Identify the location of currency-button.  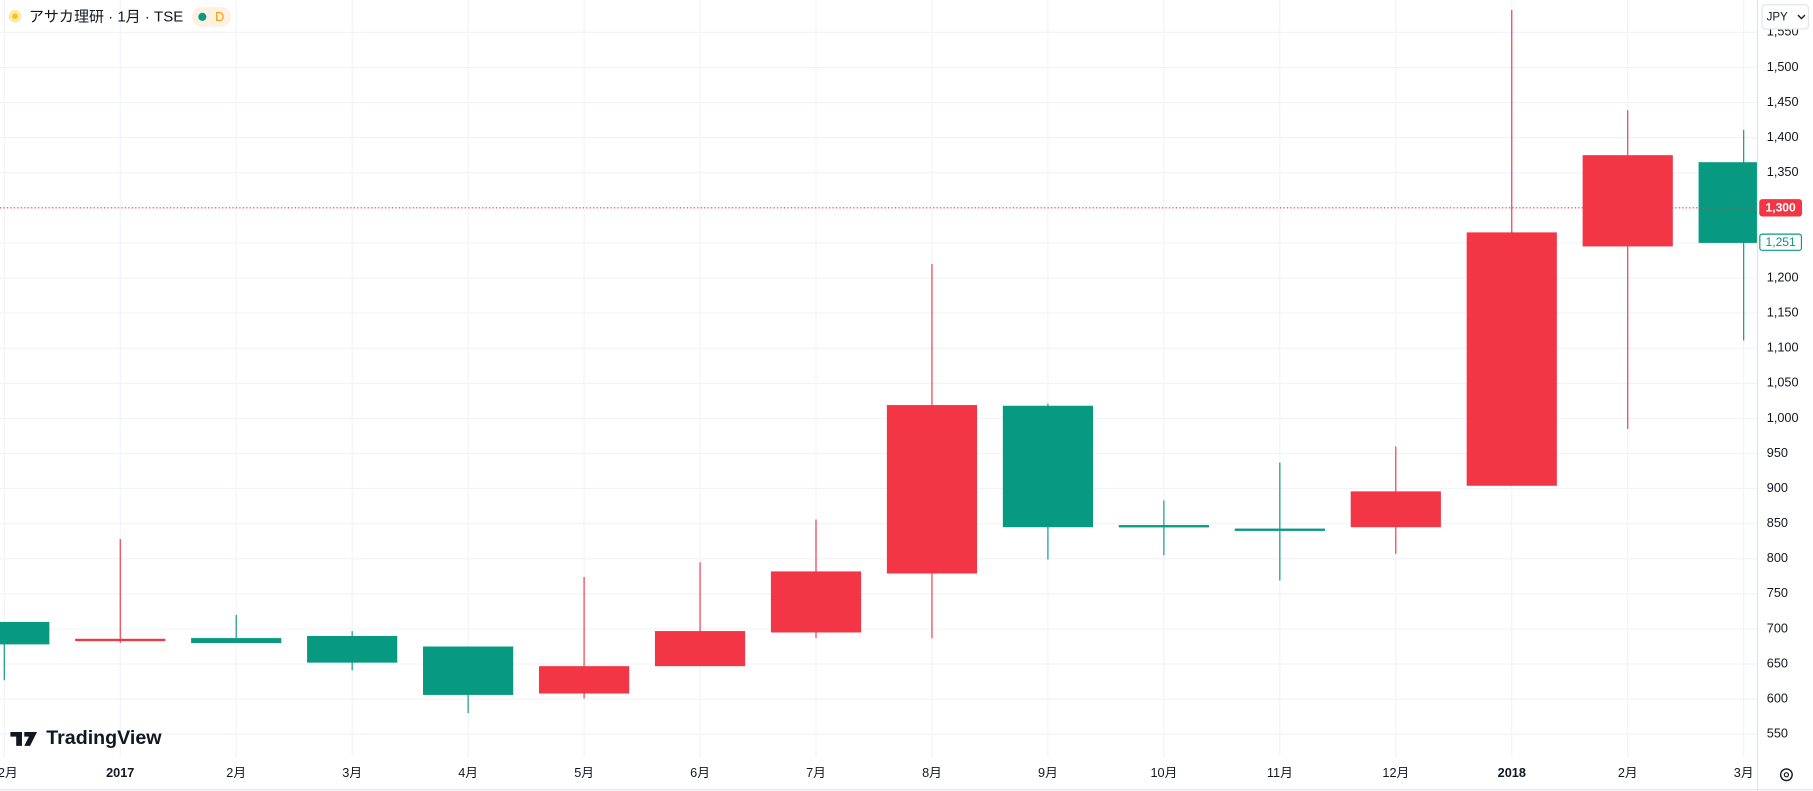
(1785, 17).